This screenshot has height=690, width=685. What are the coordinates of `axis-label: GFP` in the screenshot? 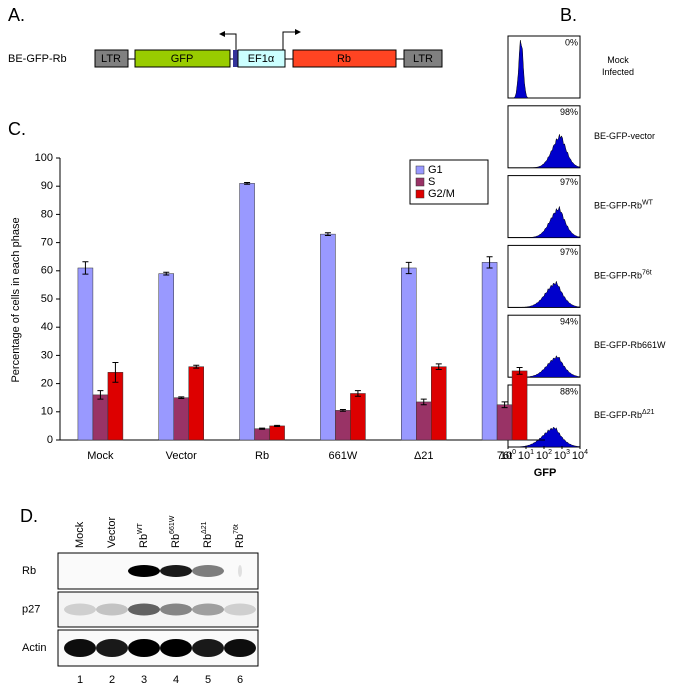 It's located at (545, 473).